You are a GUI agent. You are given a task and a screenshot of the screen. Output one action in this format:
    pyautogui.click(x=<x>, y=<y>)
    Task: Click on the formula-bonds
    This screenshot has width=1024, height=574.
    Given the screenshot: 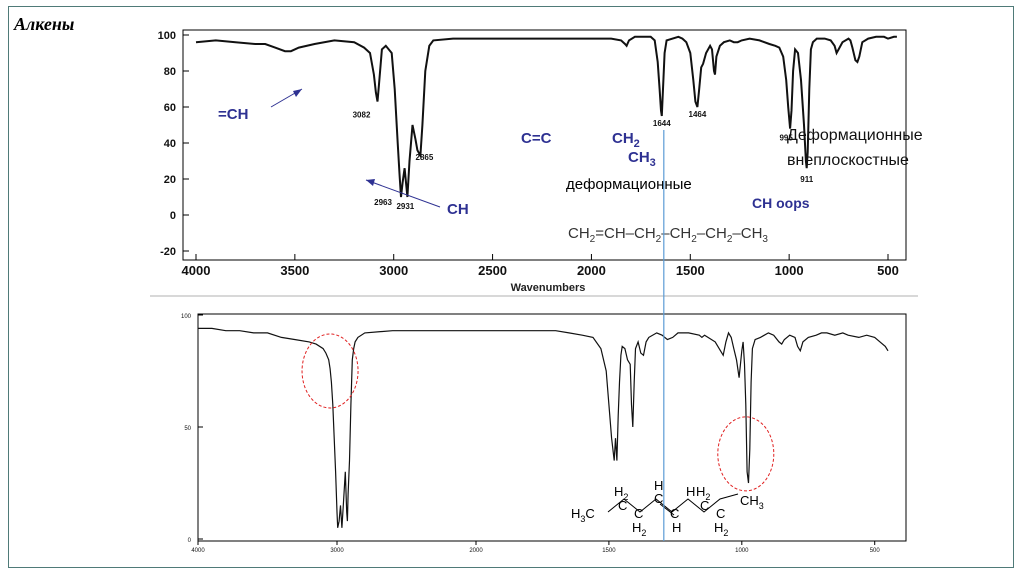 What is the action you would take?
    pyautogui.click(x=673, y=503)
    